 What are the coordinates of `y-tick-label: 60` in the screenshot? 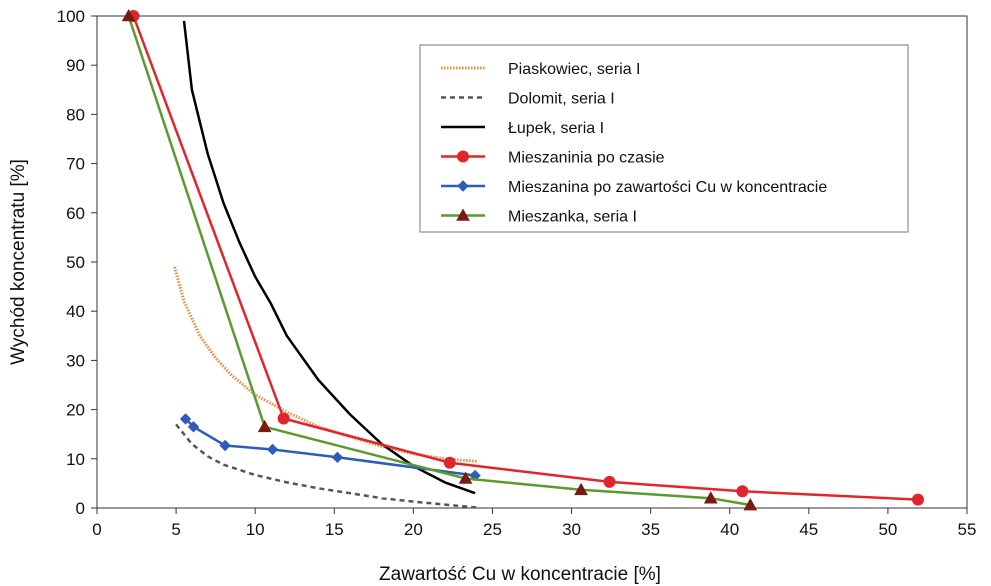 It's located at (75, 213).